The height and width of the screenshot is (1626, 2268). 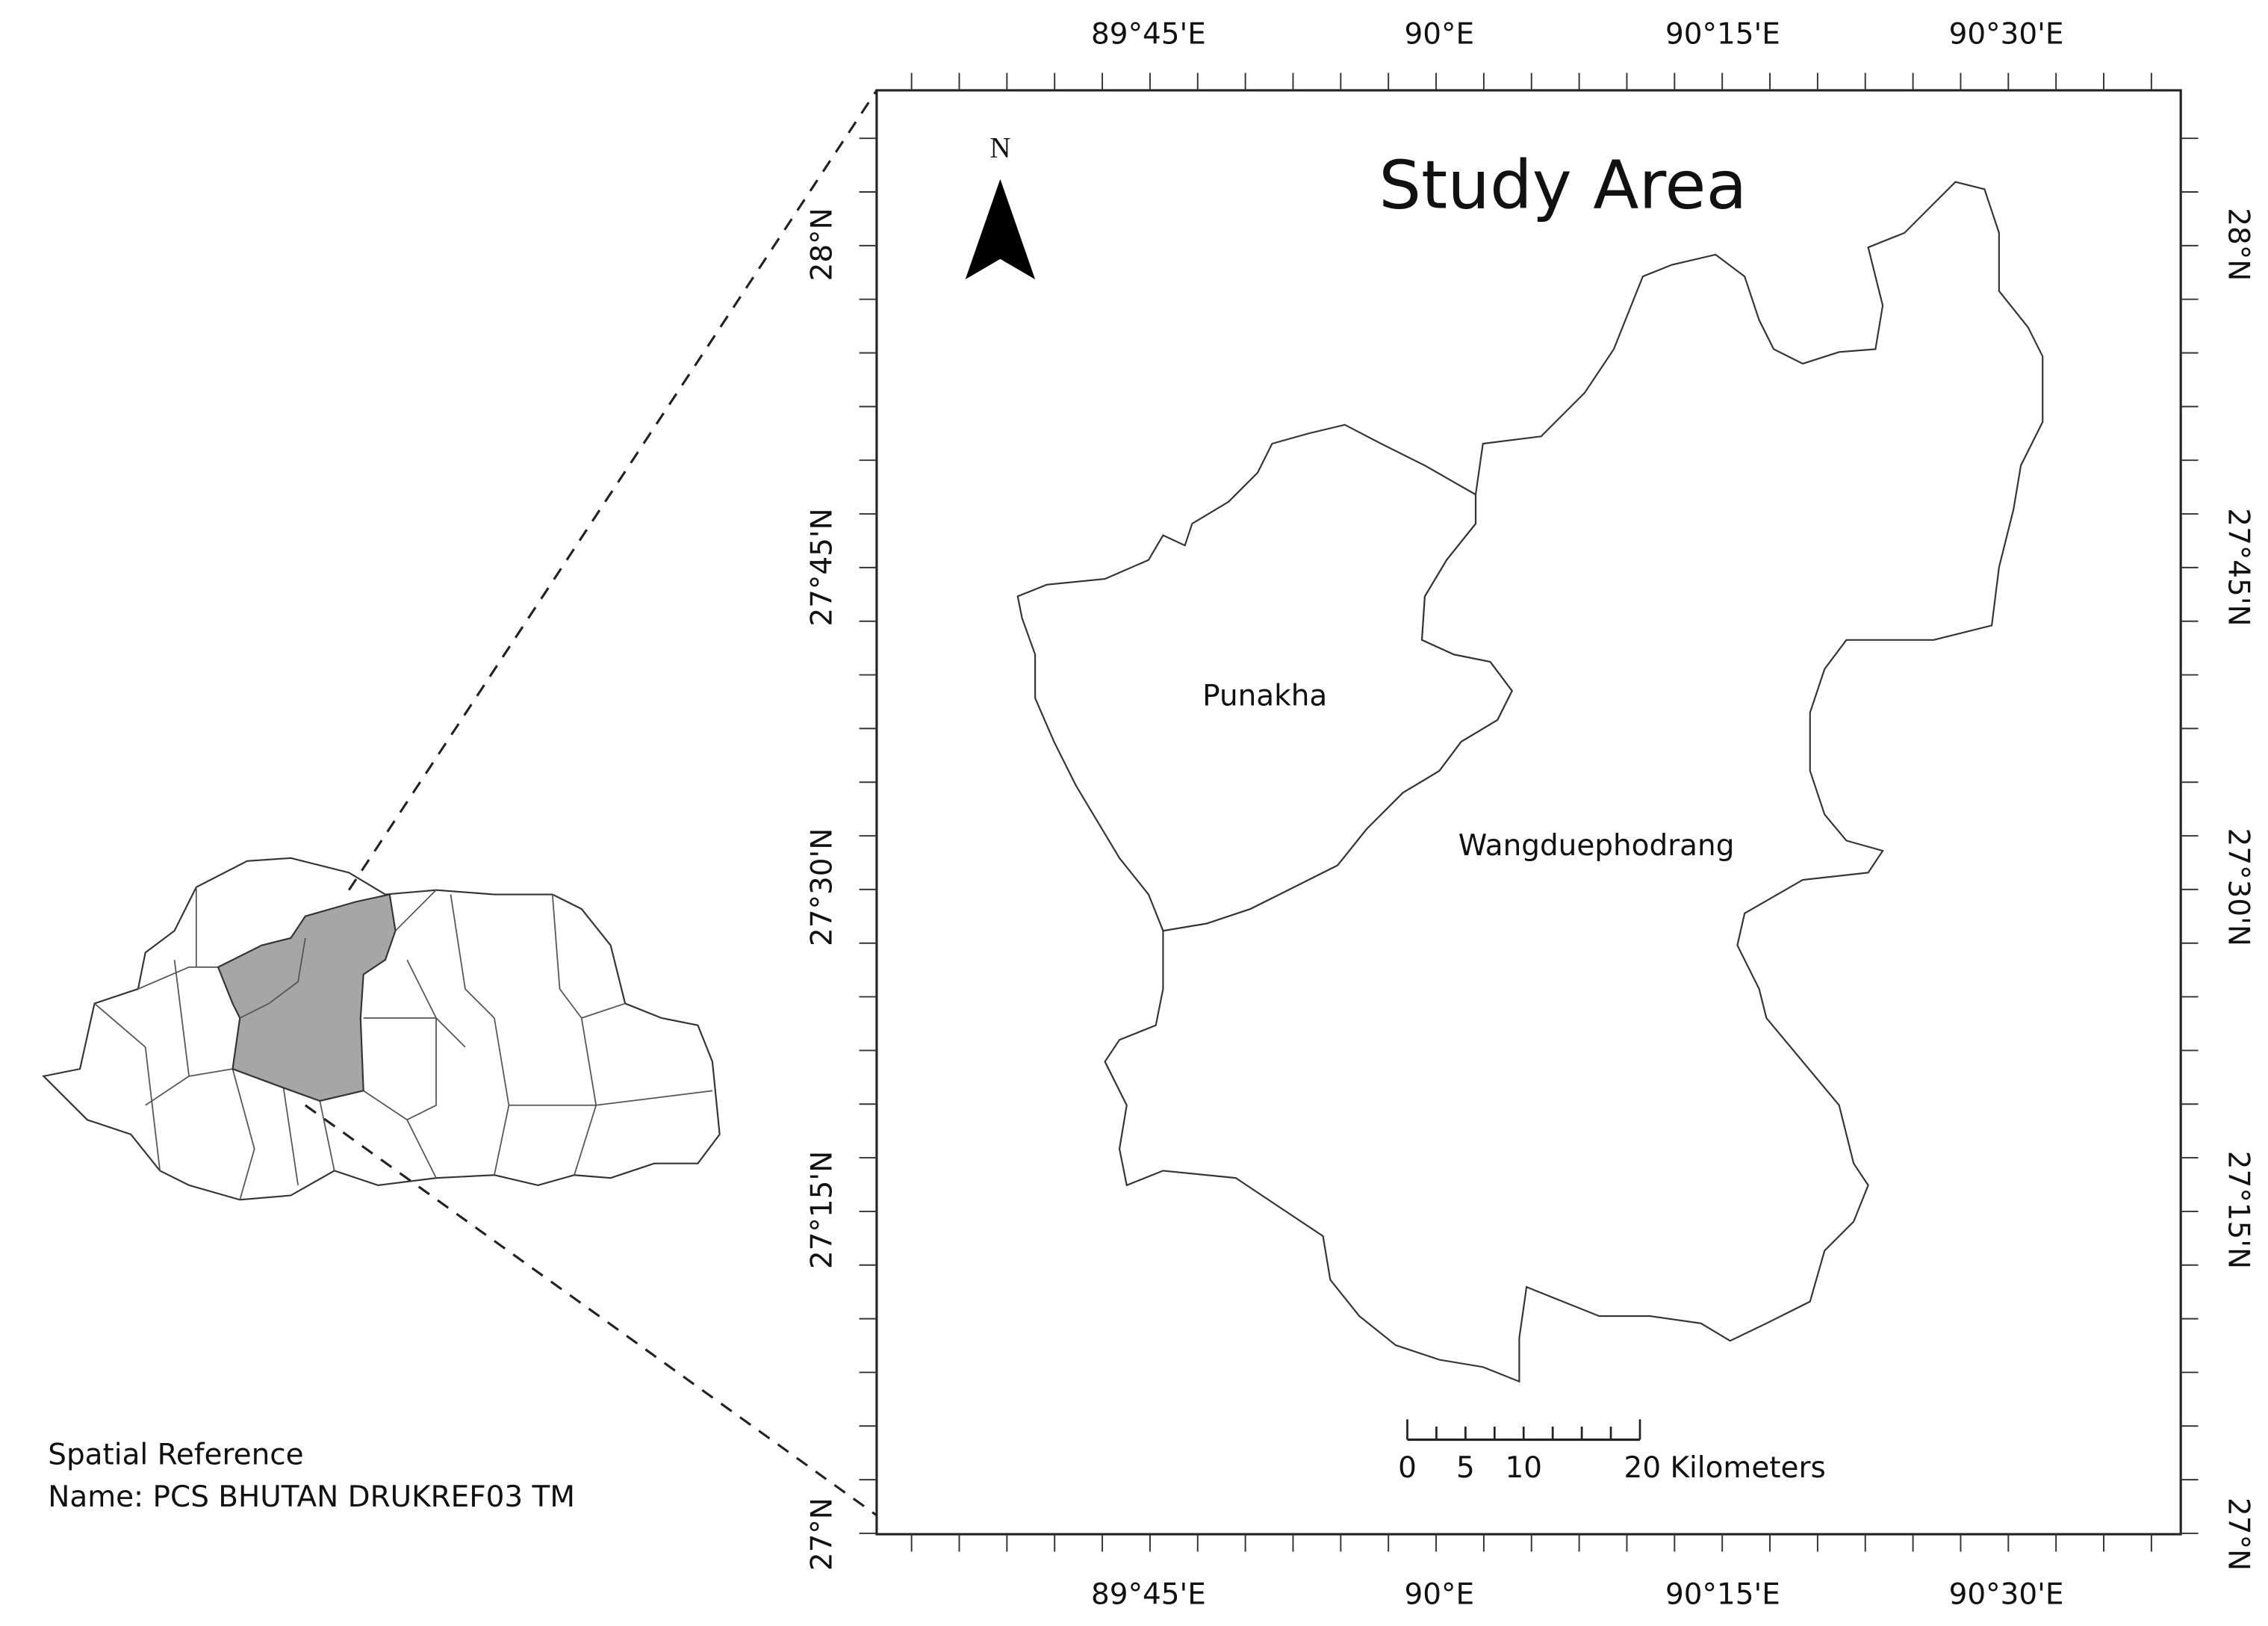 I want to click on top-axis-label: 90°E, so click(x=1440, y=35).